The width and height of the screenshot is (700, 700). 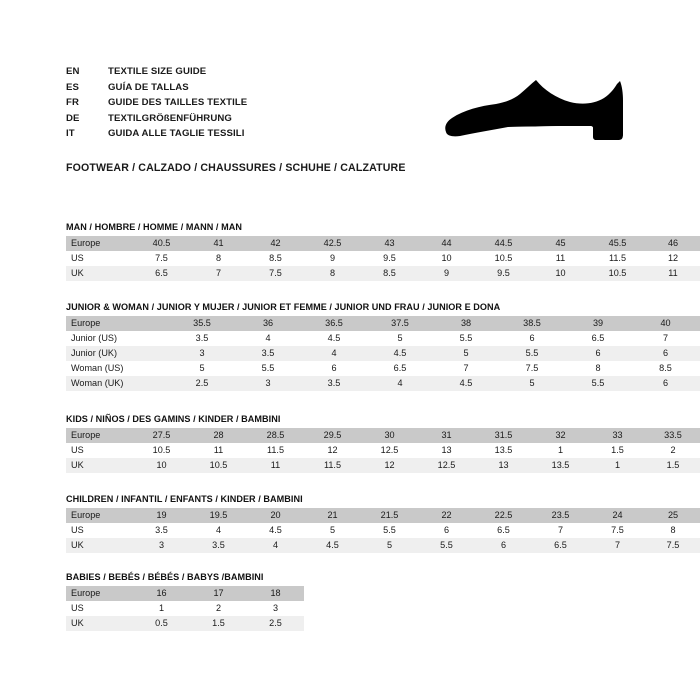 What do you see at coordinates (446, 465) in the screenshot?
I see `size-cell: 12.5` at bounding box center [446, 465].